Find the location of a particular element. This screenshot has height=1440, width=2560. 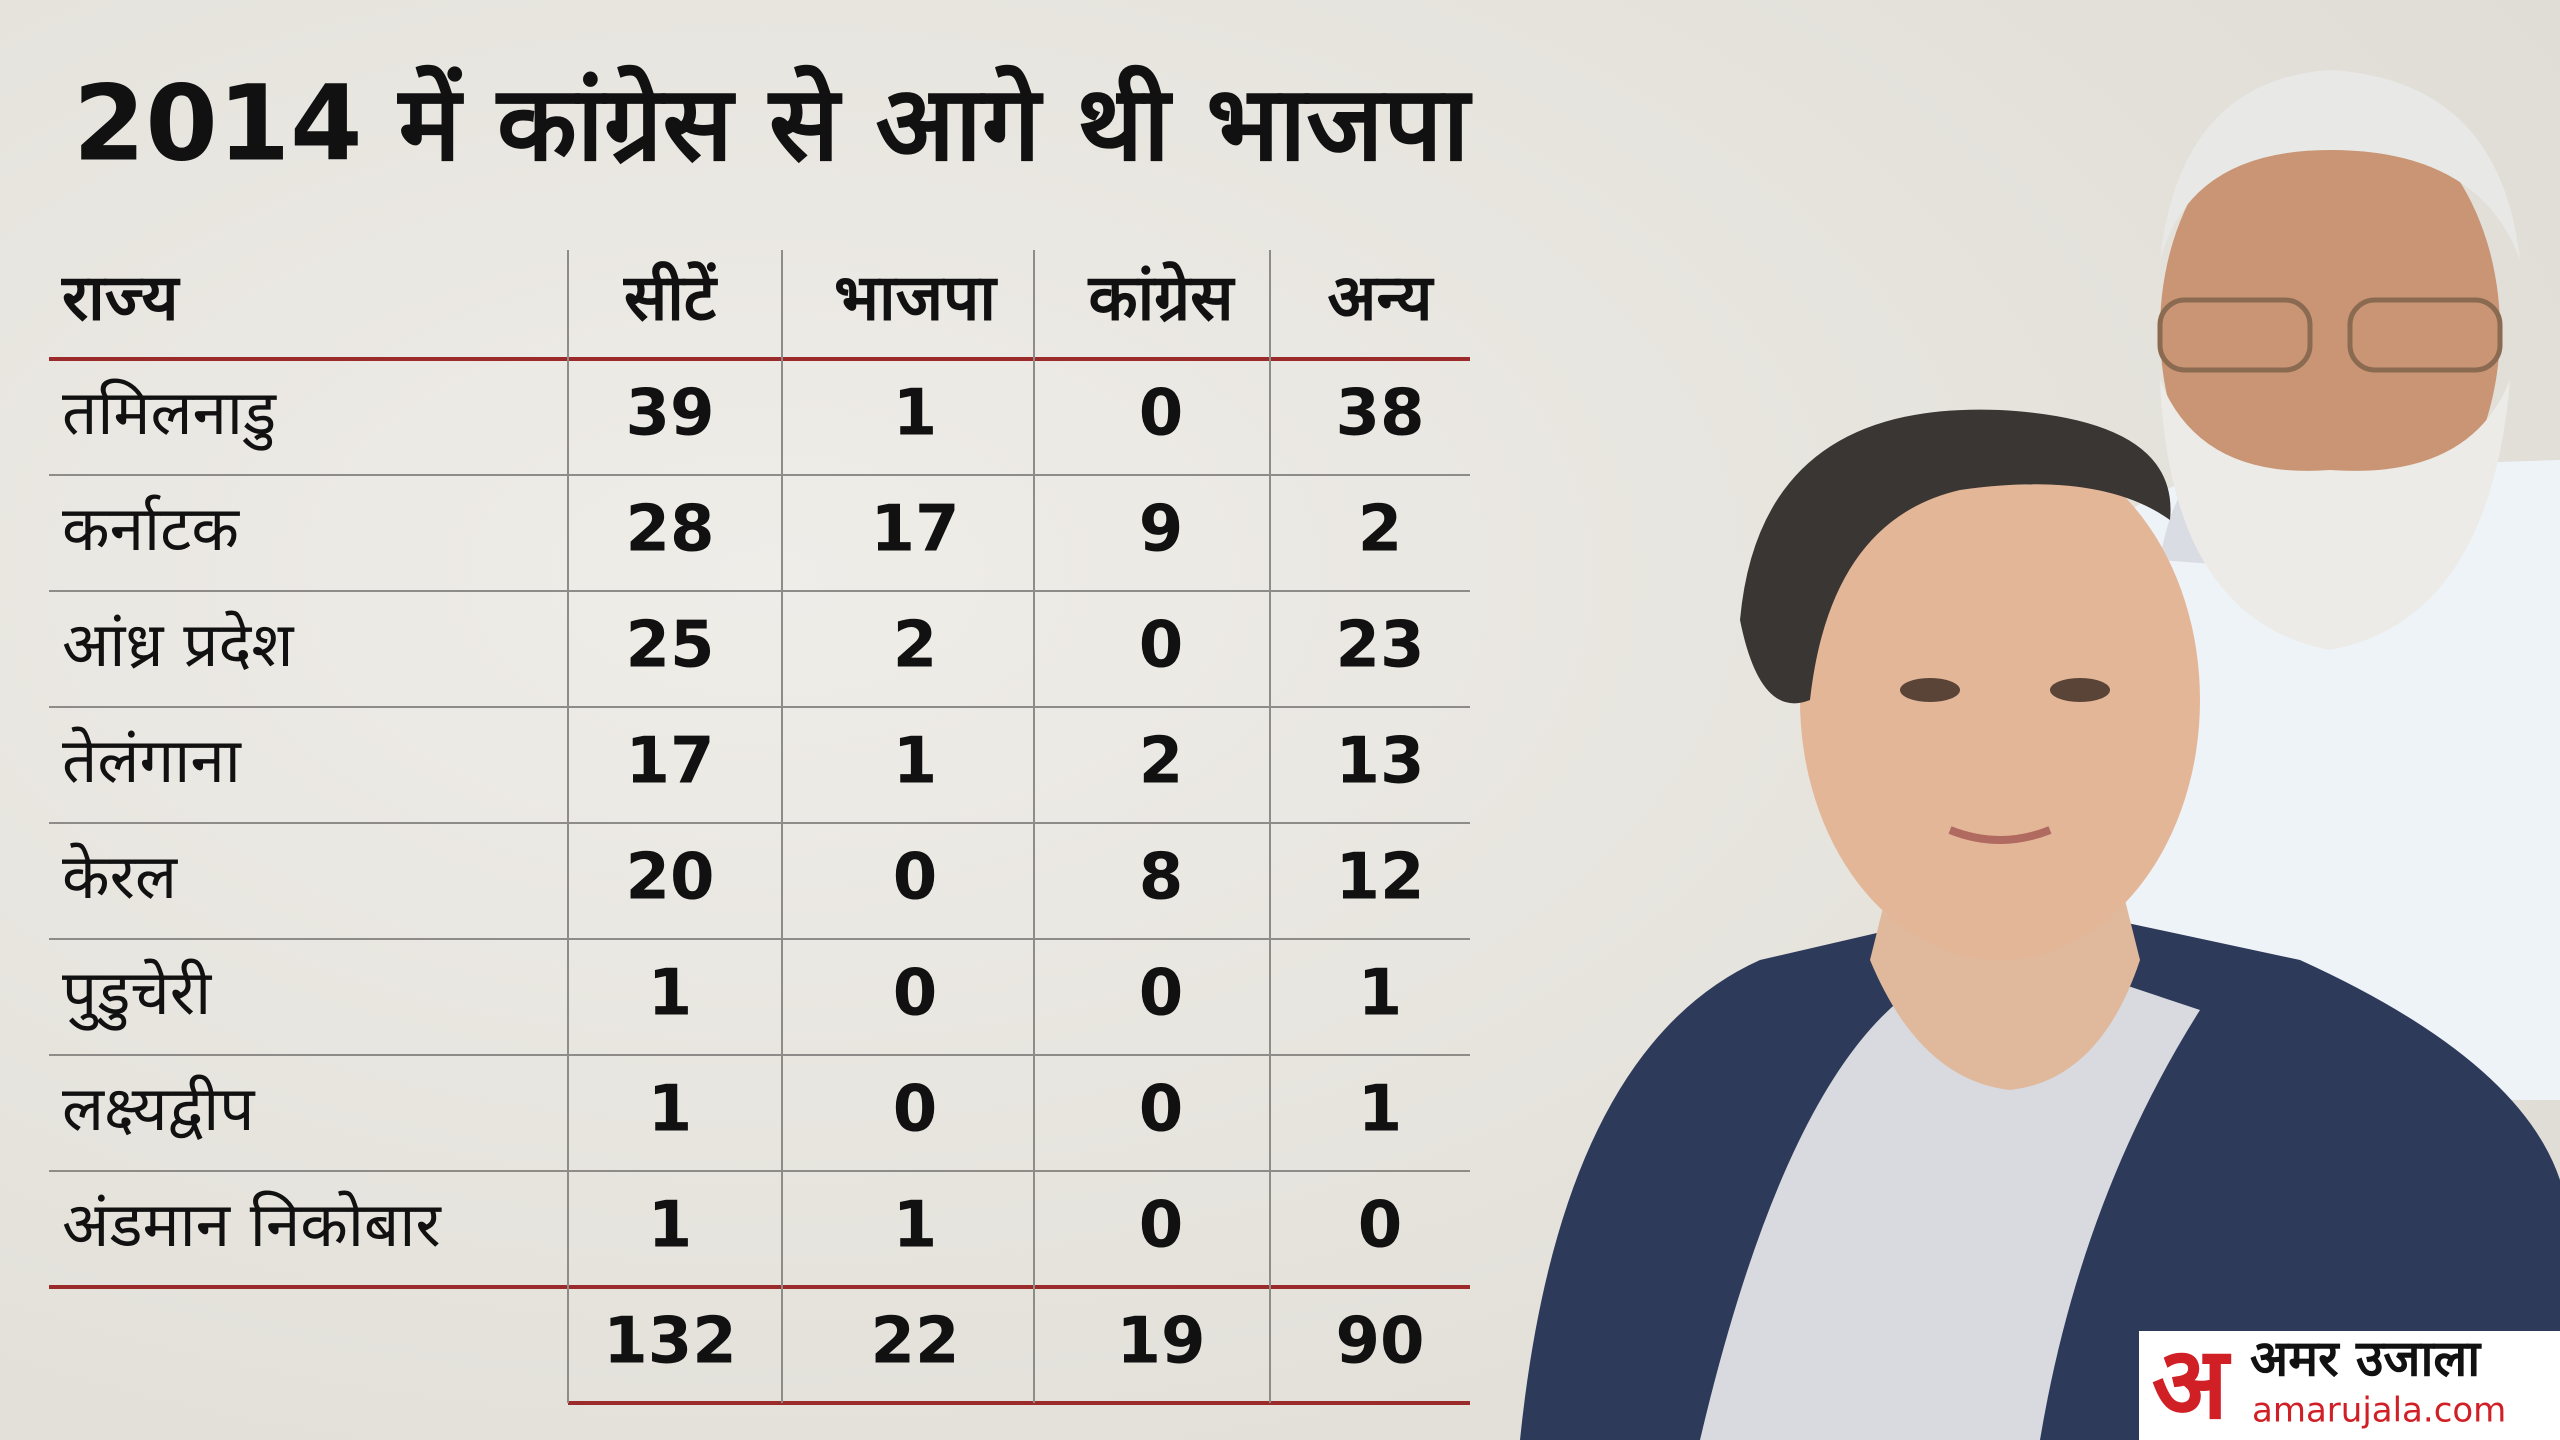

brand-logo: अ अमर उजाला amarujala.com is located at coordinates (2349, 1382).